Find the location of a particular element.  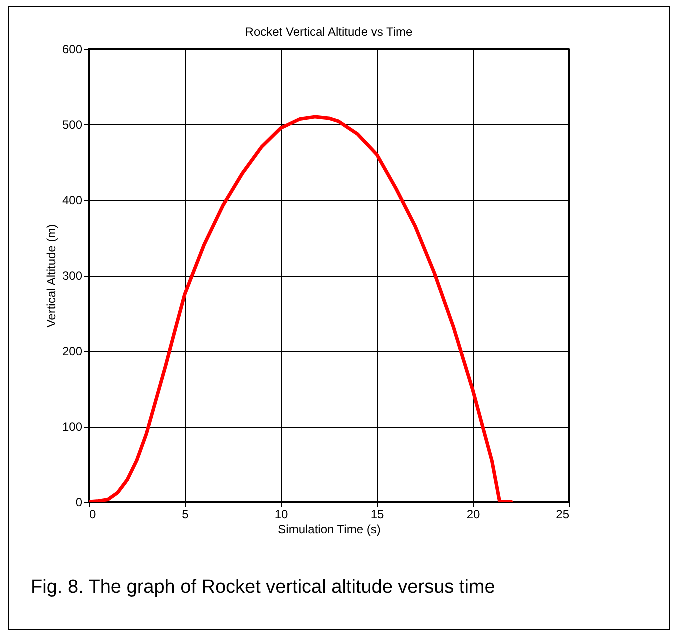

x-tick-label: 0 is located at coordinates (93, 515).